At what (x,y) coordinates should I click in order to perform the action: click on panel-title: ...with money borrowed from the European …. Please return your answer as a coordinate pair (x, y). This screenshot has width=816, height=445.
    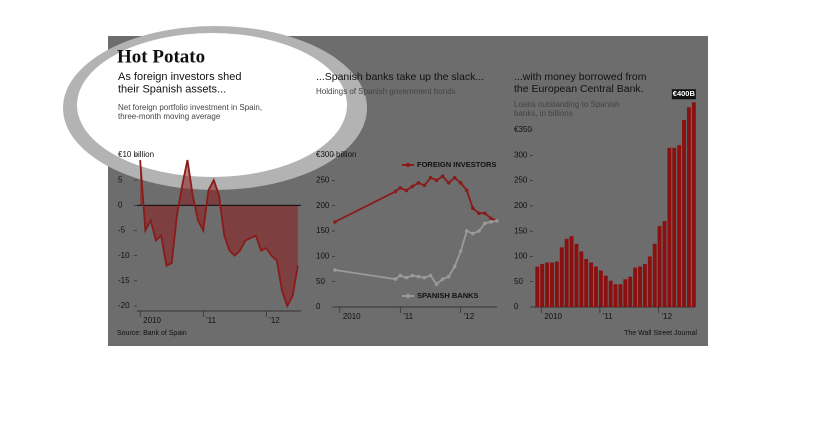
    Looking at the image, I should click on (580, 83).